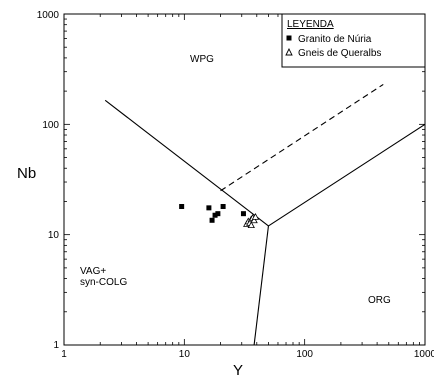 Image resolution: width=434 pixels, height=381 pixels. What do you see at coordinates (54, 235) in the screenshot?
I see `y-tick-label-10: 10` at bounding box center [54, 235].